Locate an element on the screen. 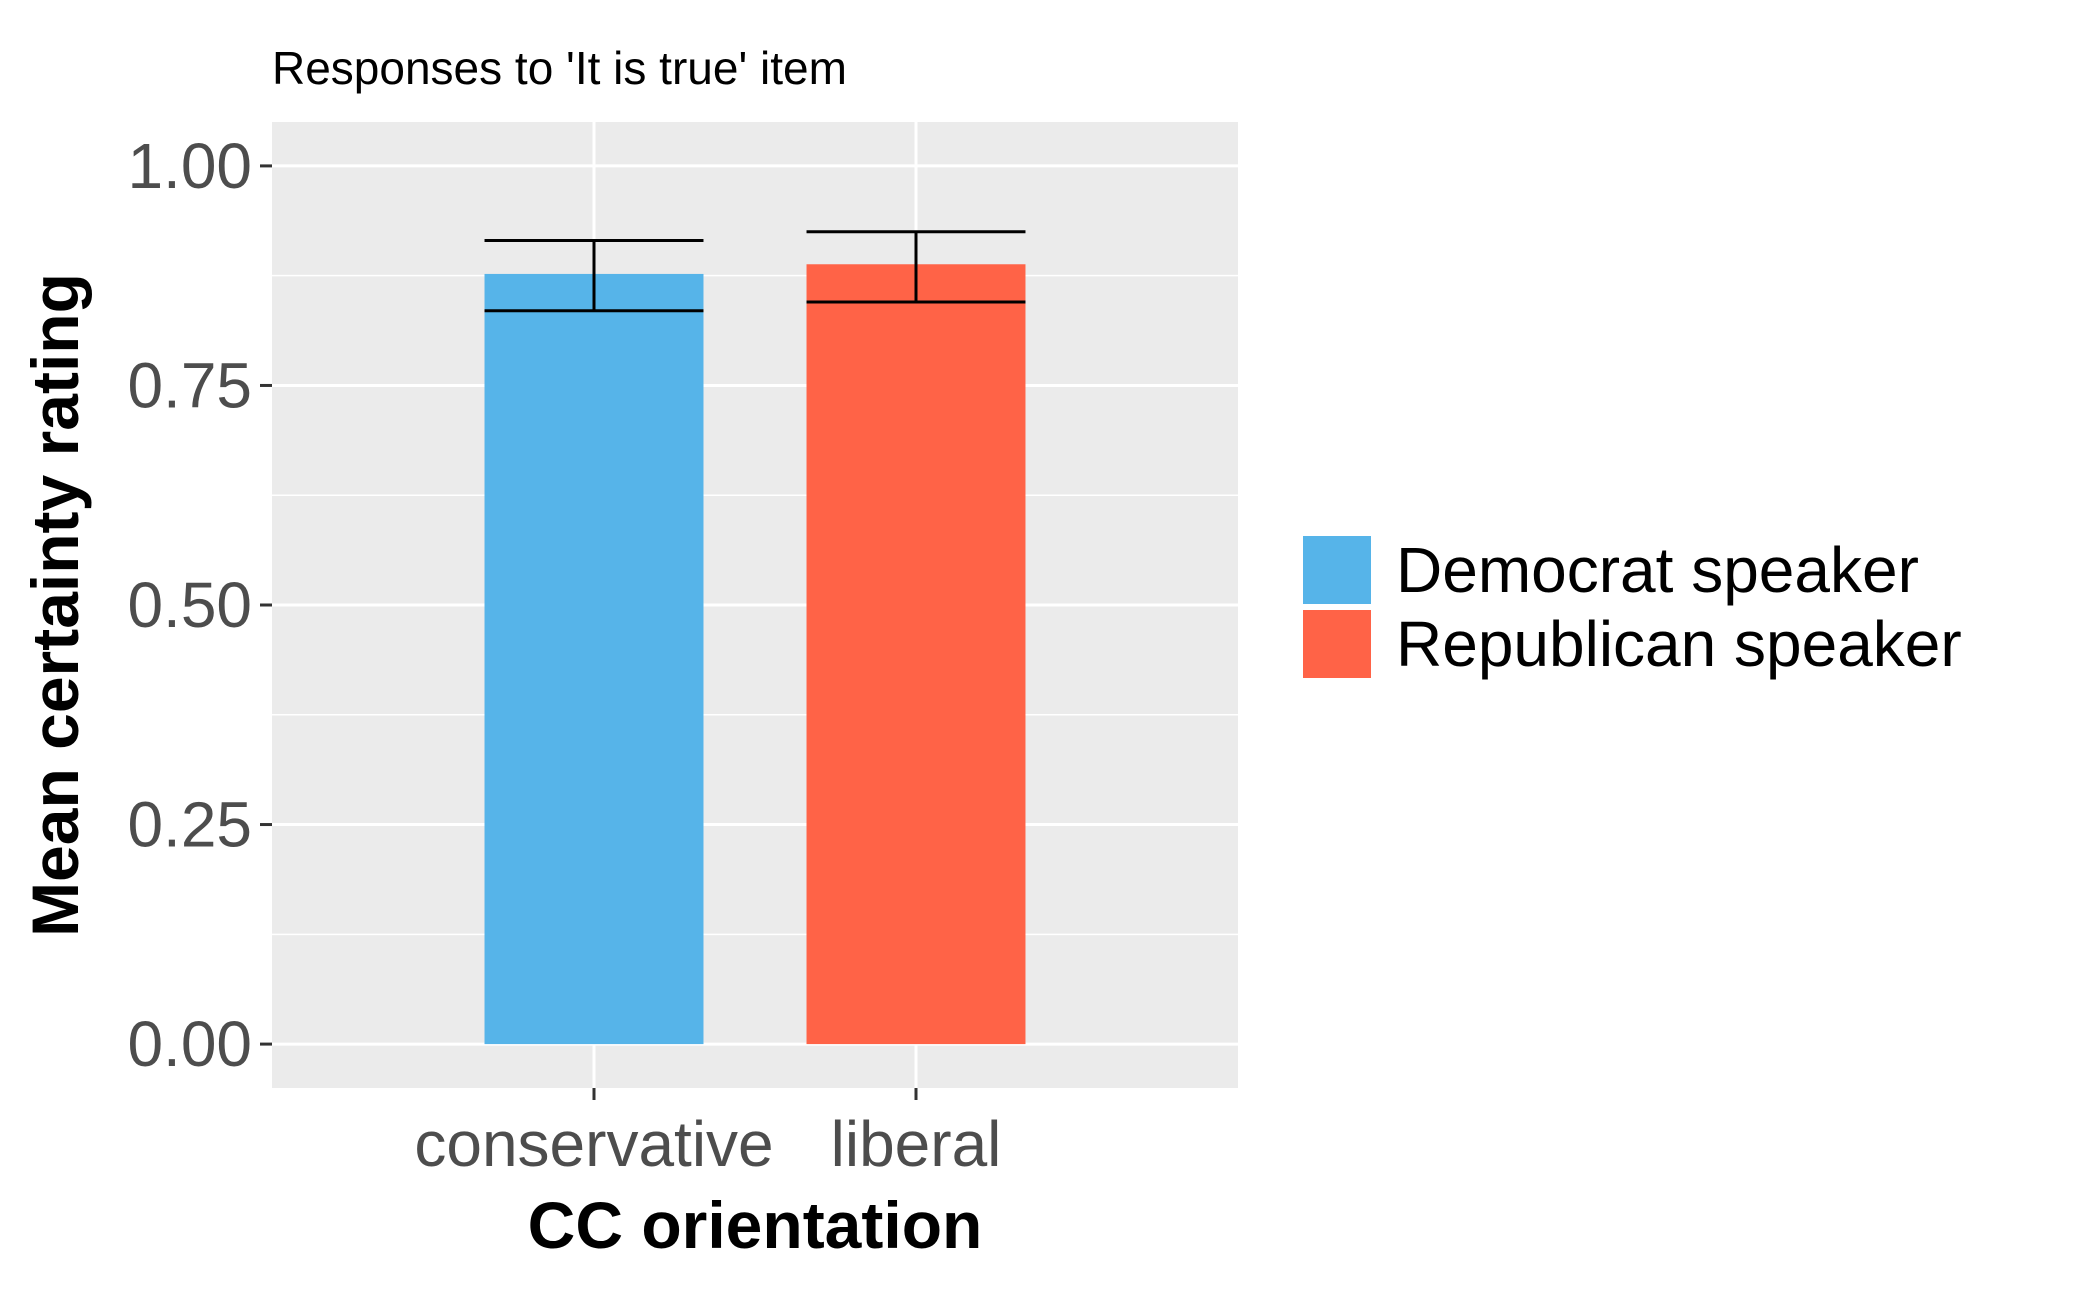 This screenshot has height=1315, width=2096. x-axis-title: CC orientation is located at coordinates (755, 1225).